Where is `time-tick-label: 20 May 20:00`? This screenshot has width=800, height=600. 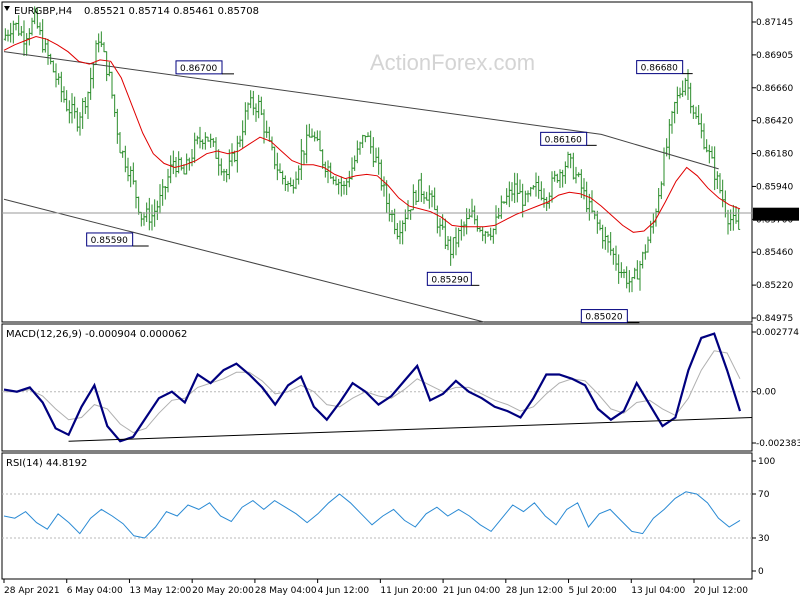 time-tick-label: 20 May 20:00 is located at coordinates (223, 591).